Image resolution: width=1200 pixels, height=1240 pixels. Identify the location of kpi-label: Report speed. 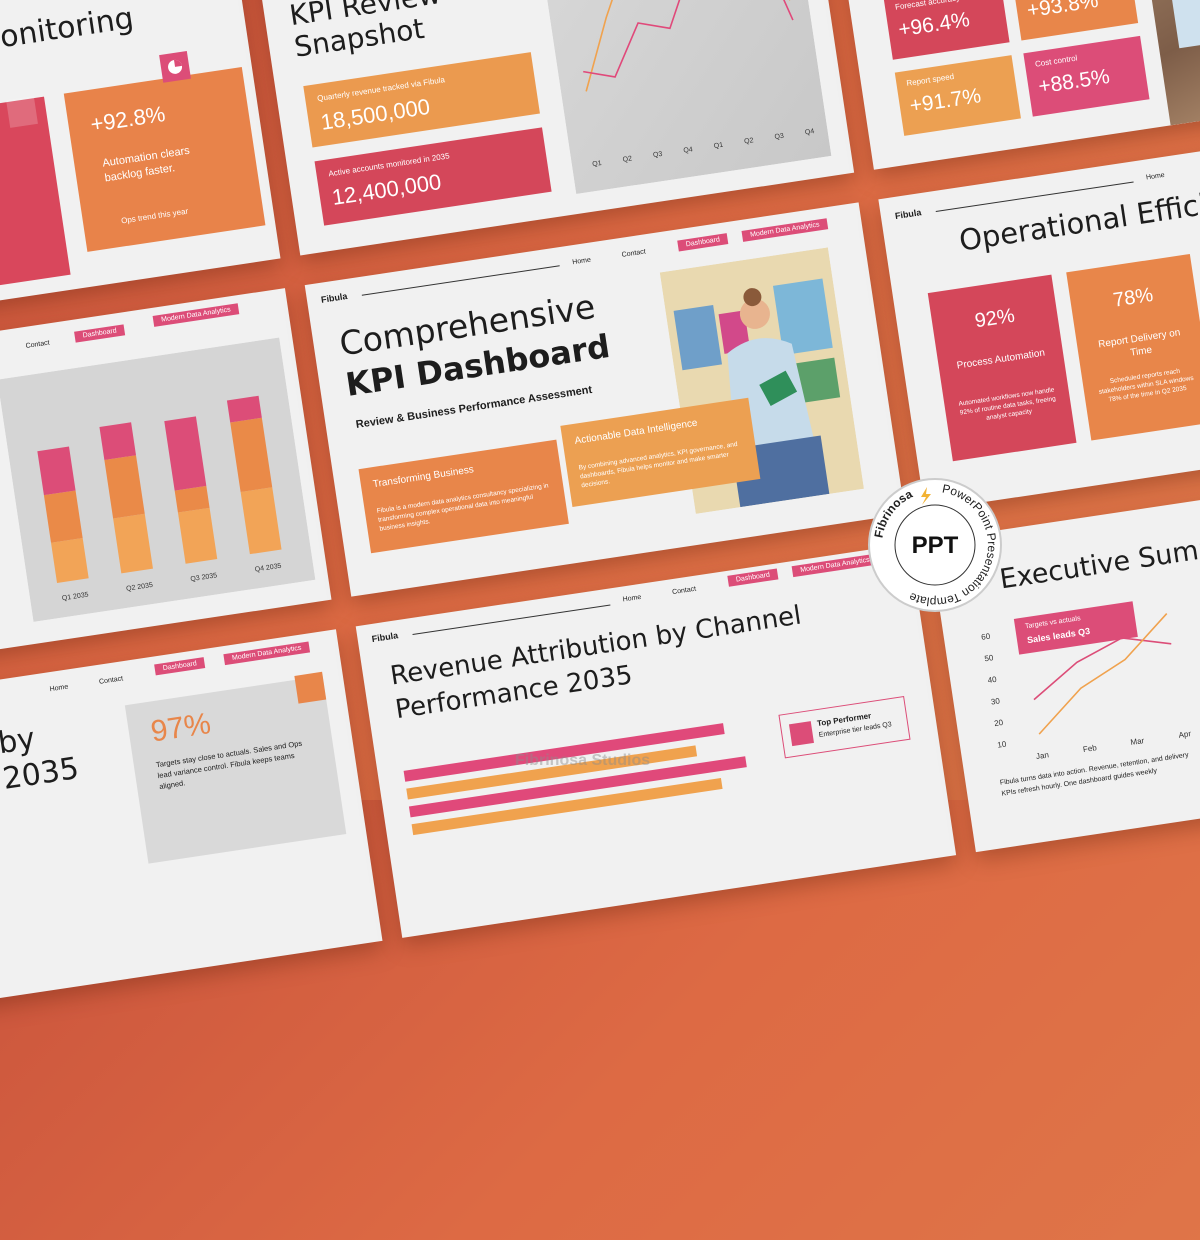
(930, 80).